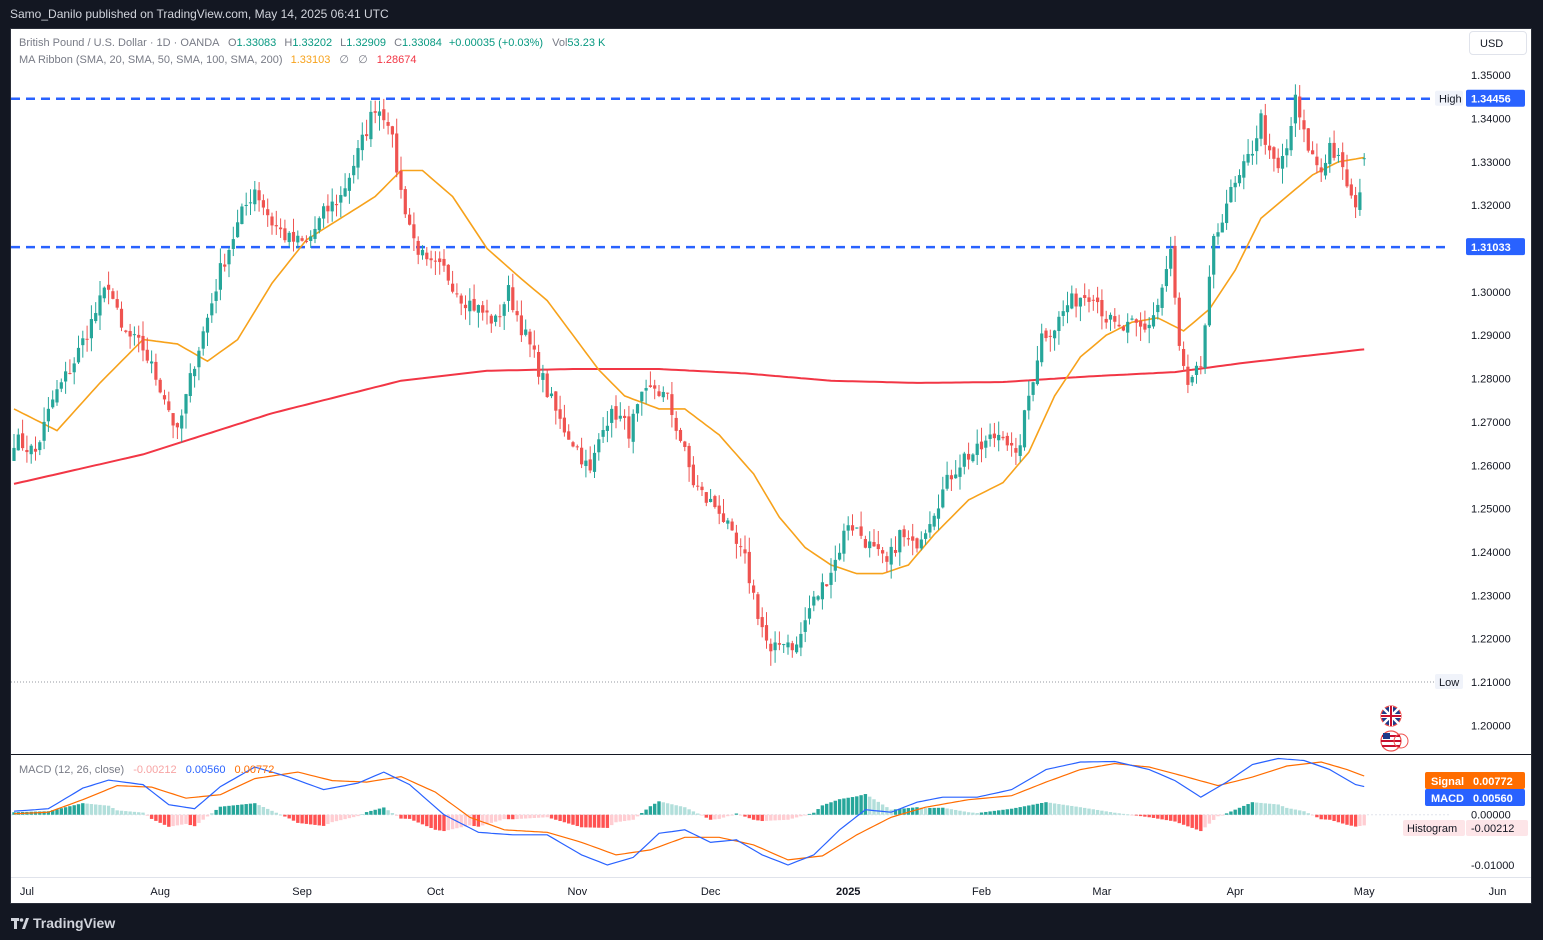 The width and height of the screenshot is (1543, 940). I want to click on macd-axis: 0.00000 -0.01000, so click(1492, 841).